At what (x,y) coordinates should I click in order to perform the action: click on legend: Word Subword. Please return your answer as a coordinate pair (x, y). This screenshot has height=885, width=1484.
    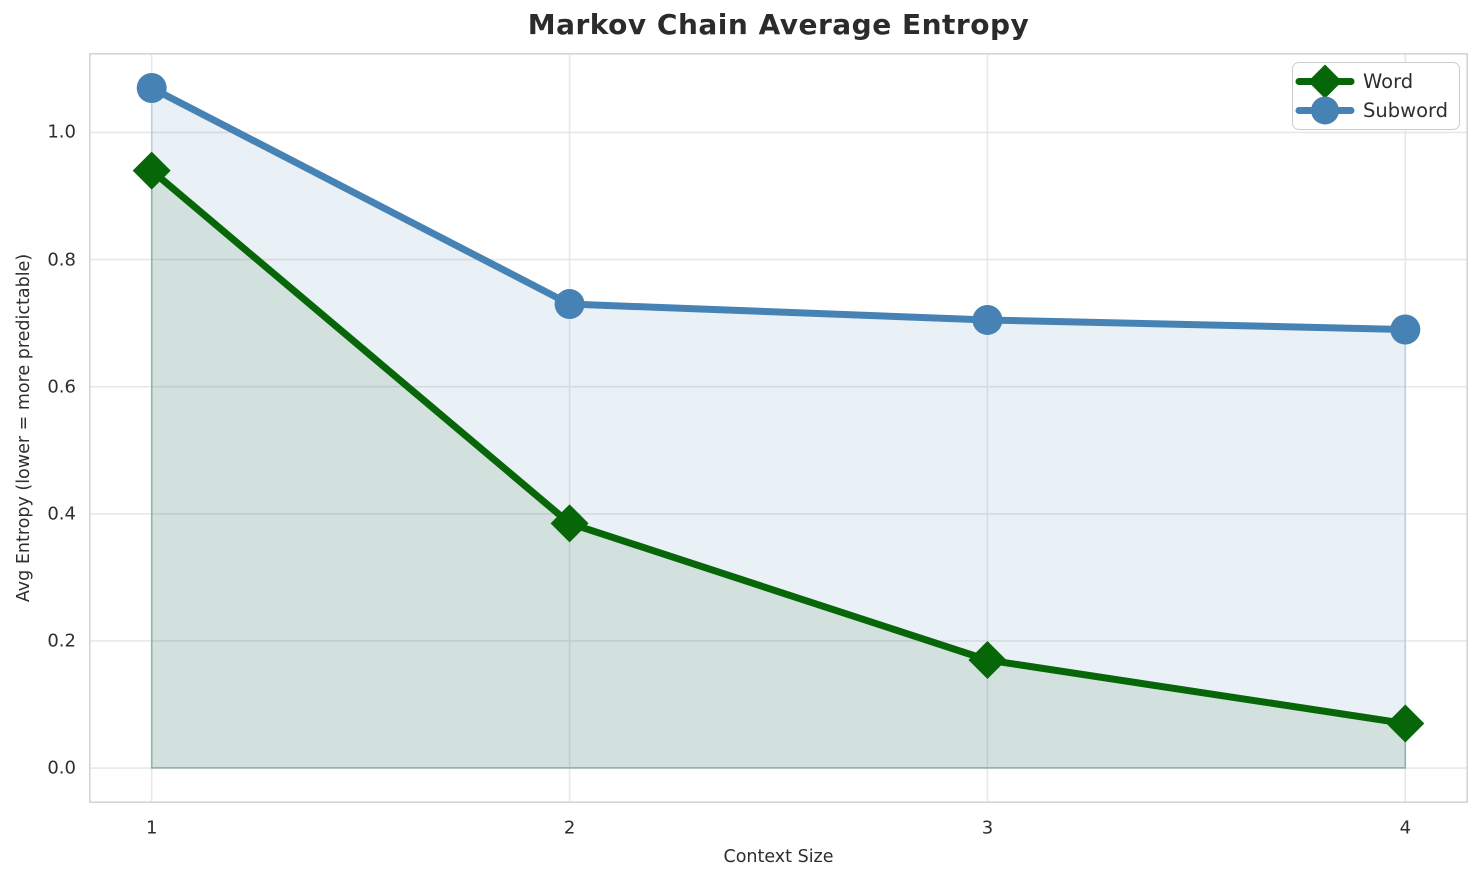
    Looking at the image, I should click on (1376, 96).